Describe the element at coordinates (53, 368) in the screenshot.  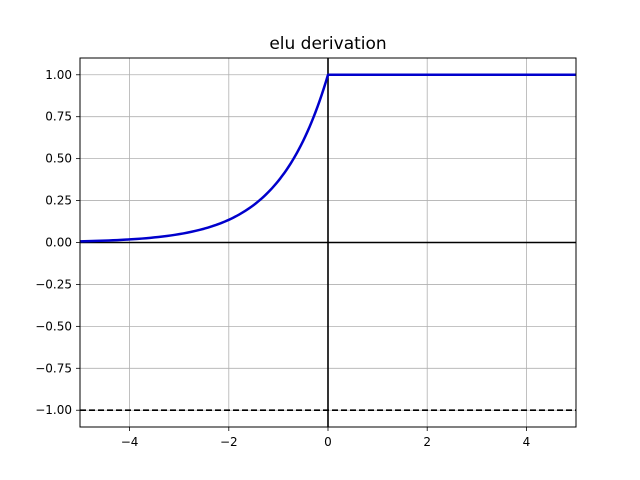
I see `y-tick-label: −0.75` at that location.